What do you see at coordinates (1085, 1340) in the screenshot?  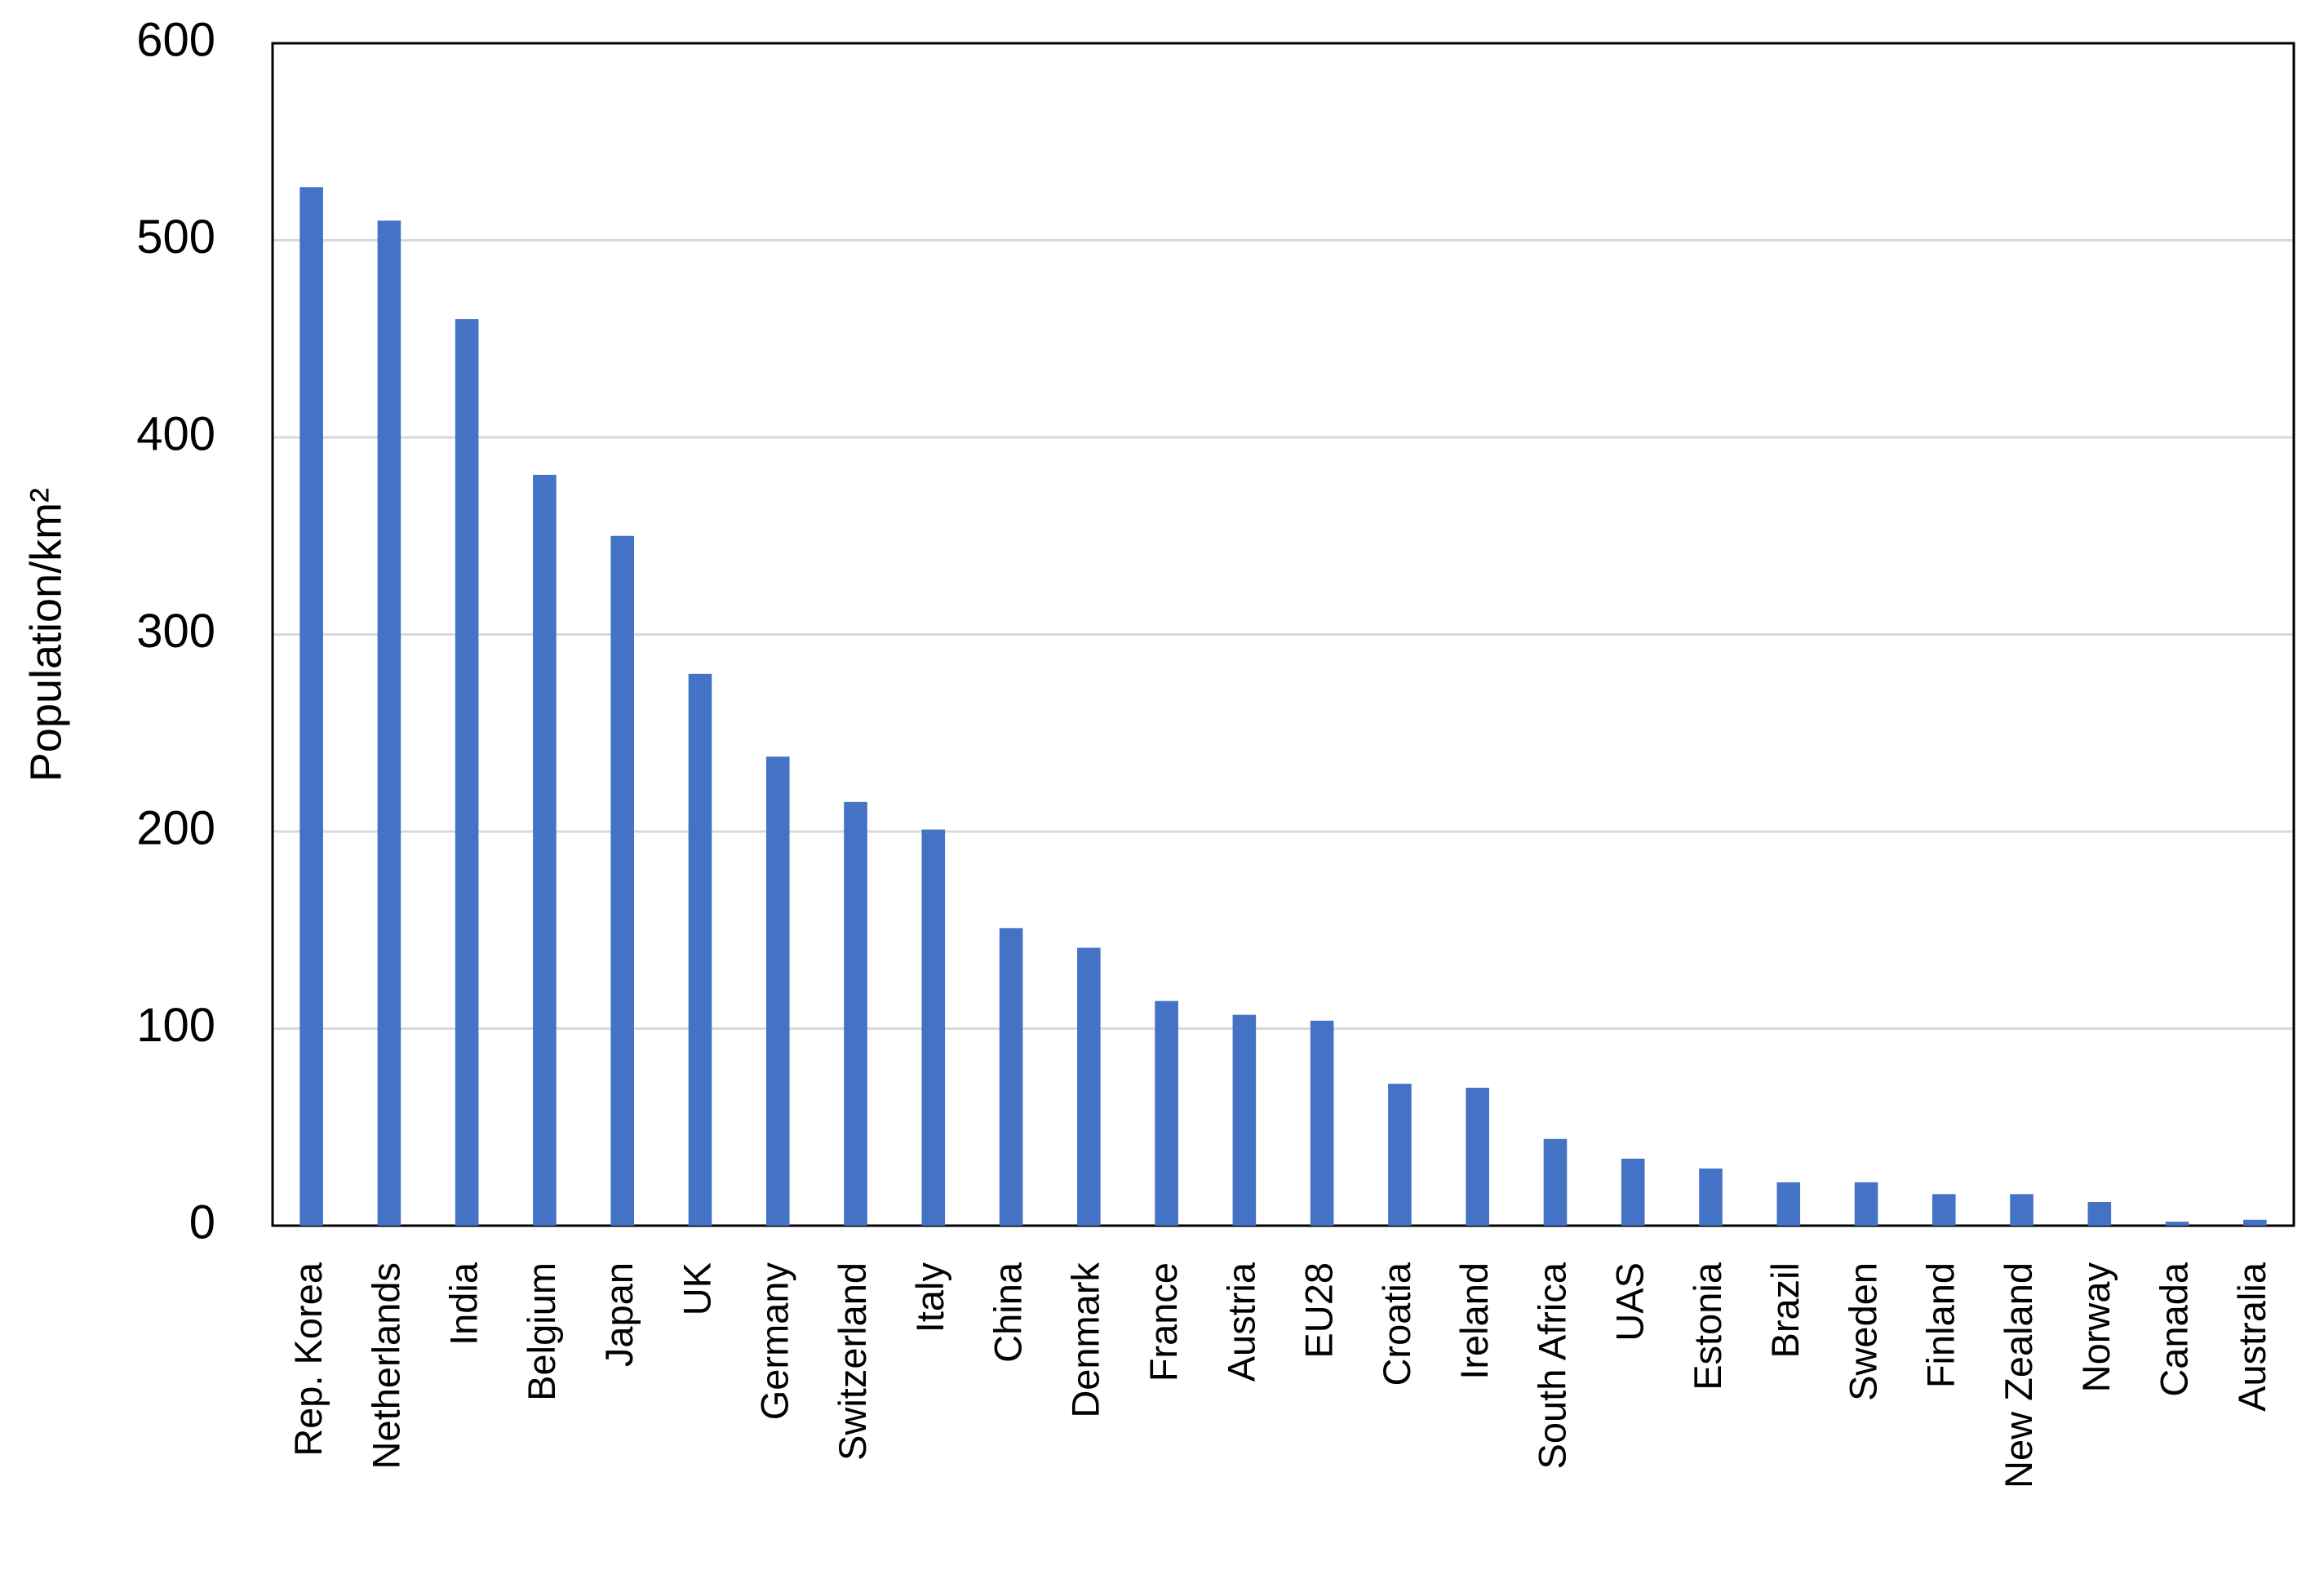 I see `x-tick-label: Denmark` at bounding box center [1085, 1340].